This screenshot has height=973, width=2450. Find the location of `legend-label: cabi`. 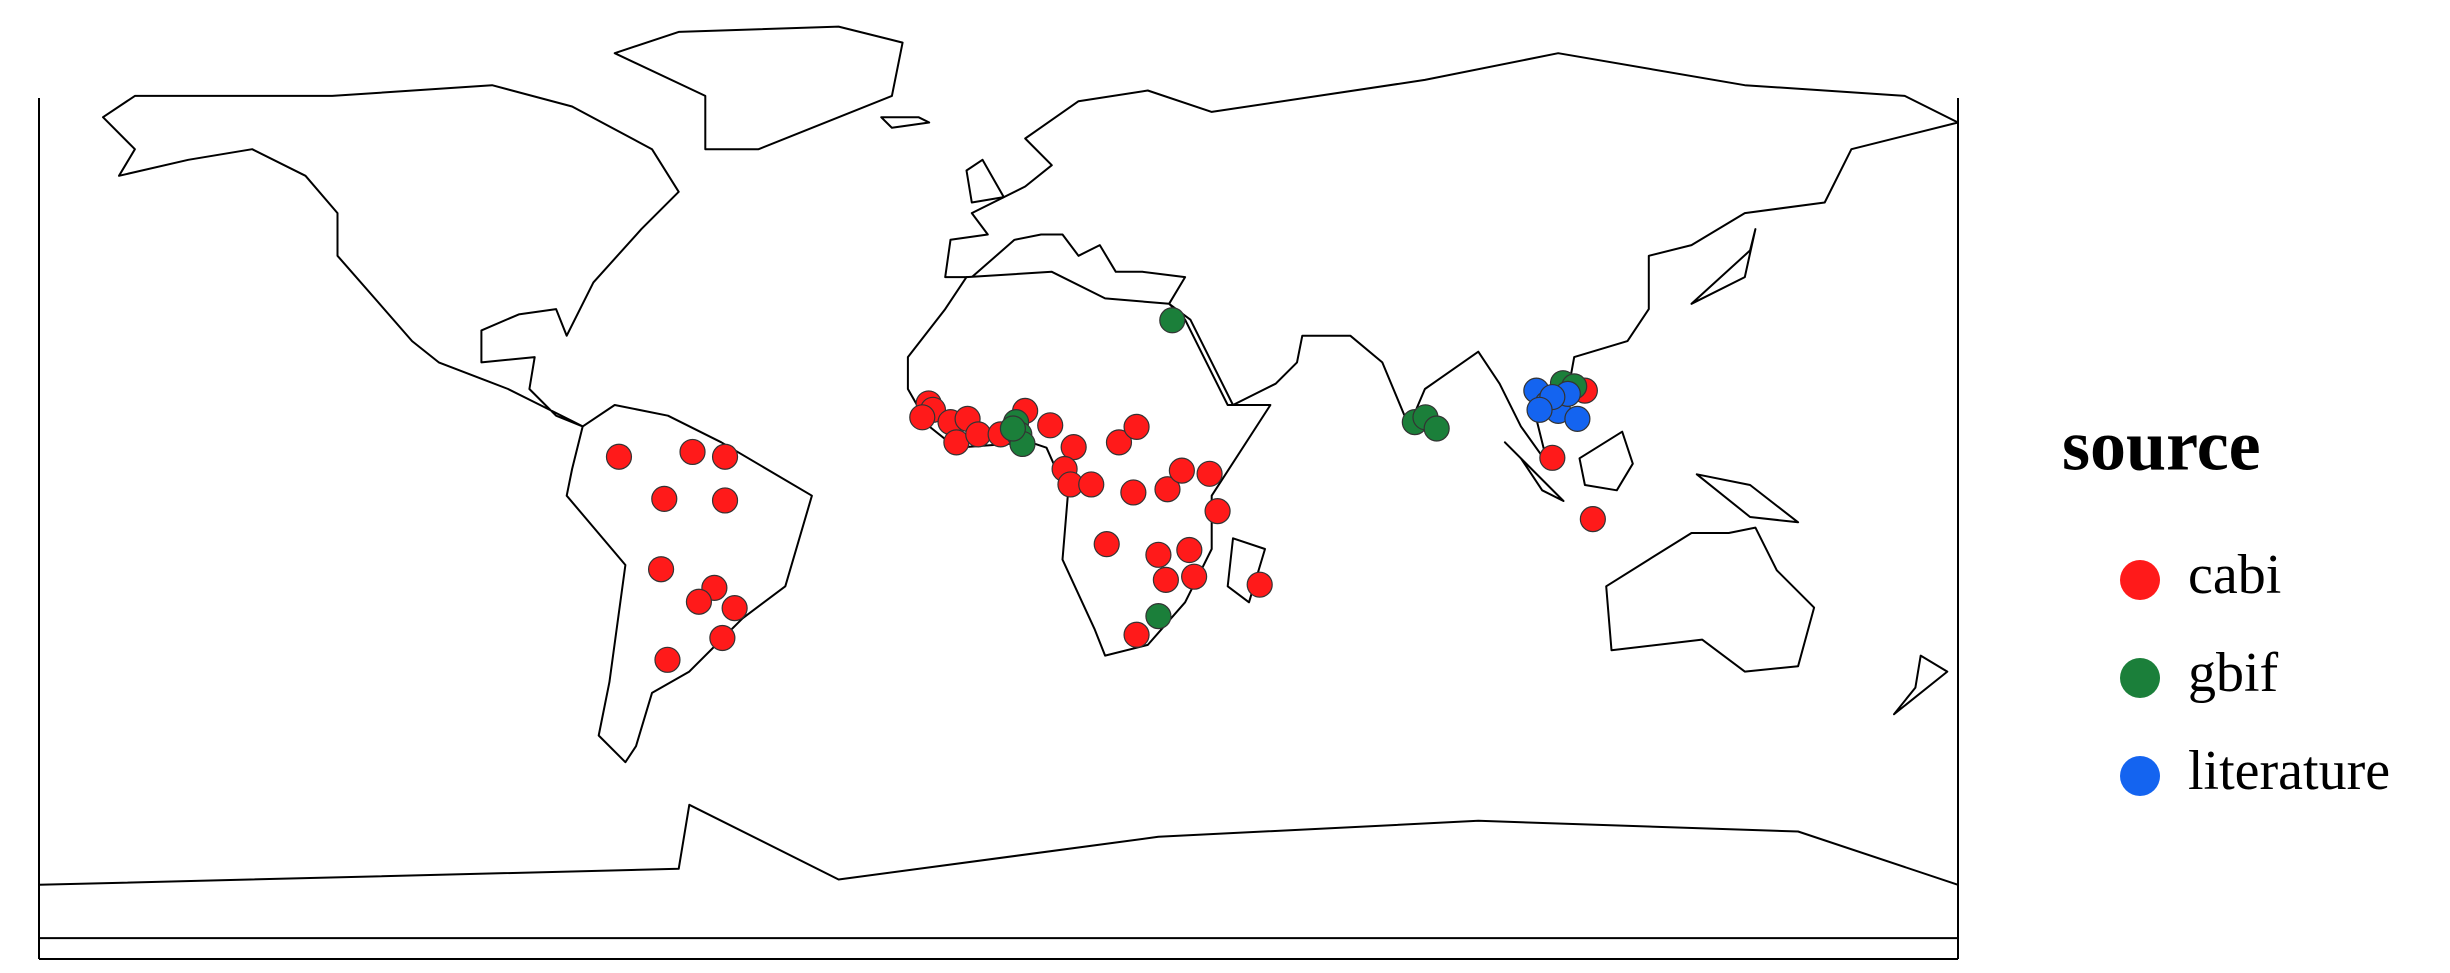

legend-label: cabi is located at coordinates (2234, 575).